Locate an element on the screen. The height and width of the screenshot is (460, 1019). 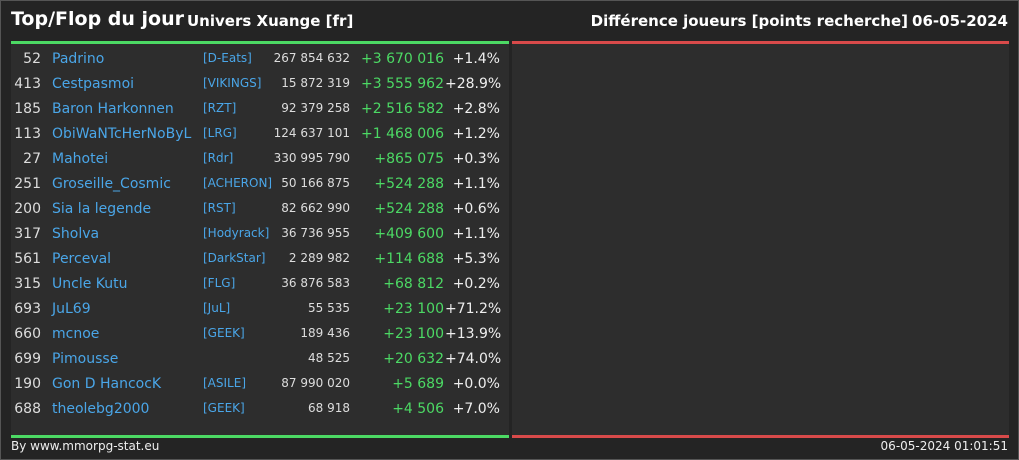
player-rank: 200 is located at coordinates (27, 209).